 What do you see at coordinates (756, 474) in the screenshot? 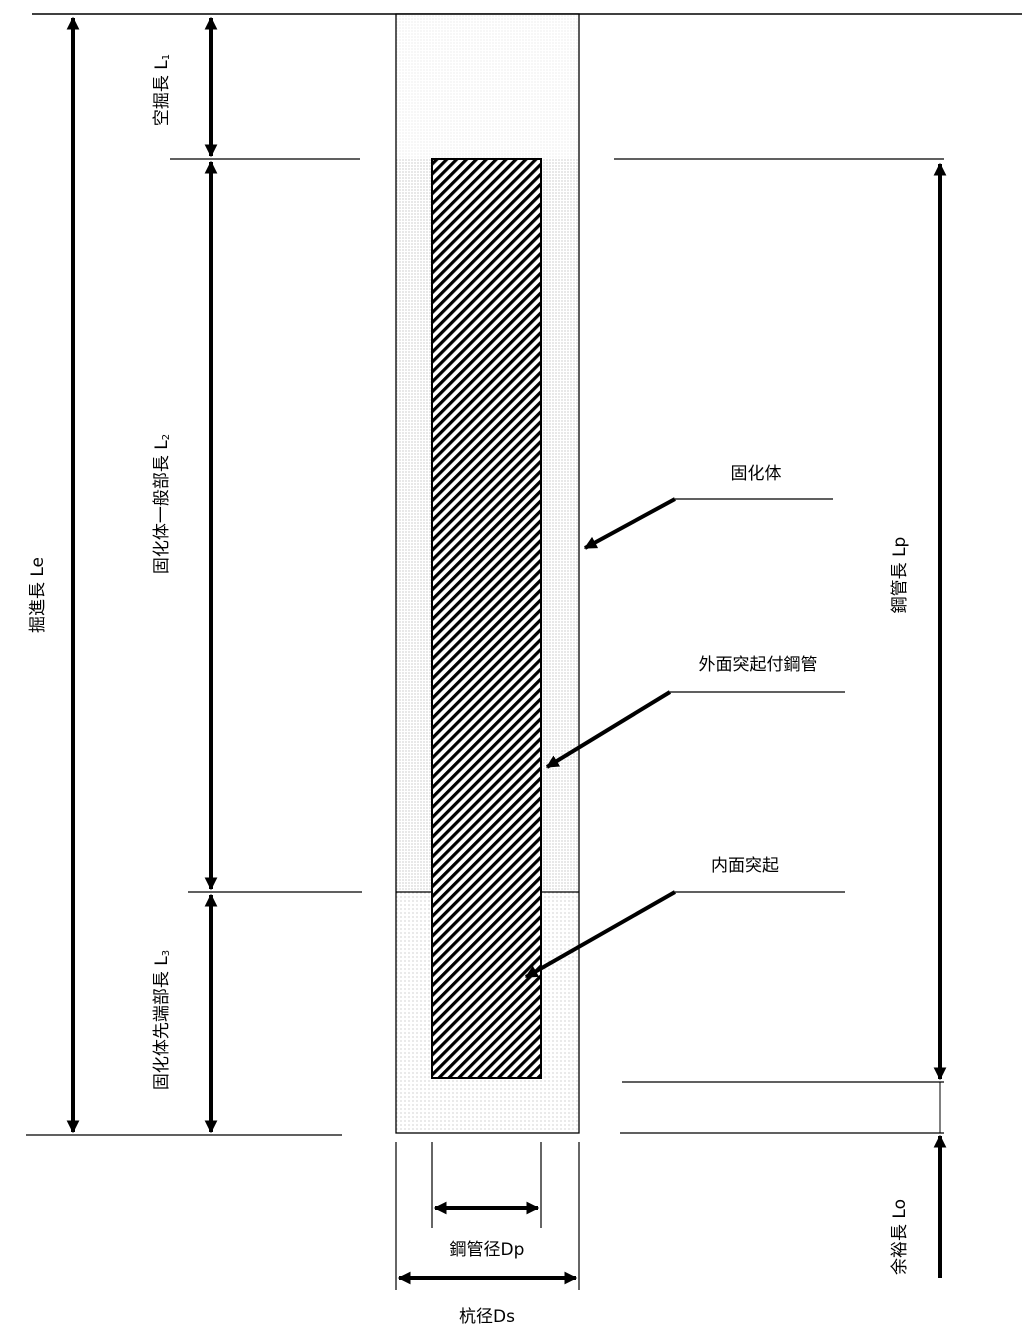
I see `solidified-body-label: 固化体` at bounding box center [756, 474].